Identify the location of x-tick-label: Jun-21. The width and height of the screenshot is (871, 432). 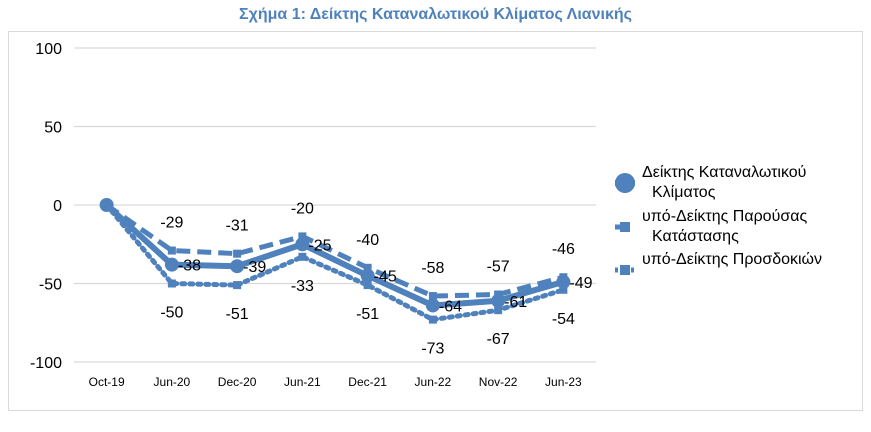
(302, 382).